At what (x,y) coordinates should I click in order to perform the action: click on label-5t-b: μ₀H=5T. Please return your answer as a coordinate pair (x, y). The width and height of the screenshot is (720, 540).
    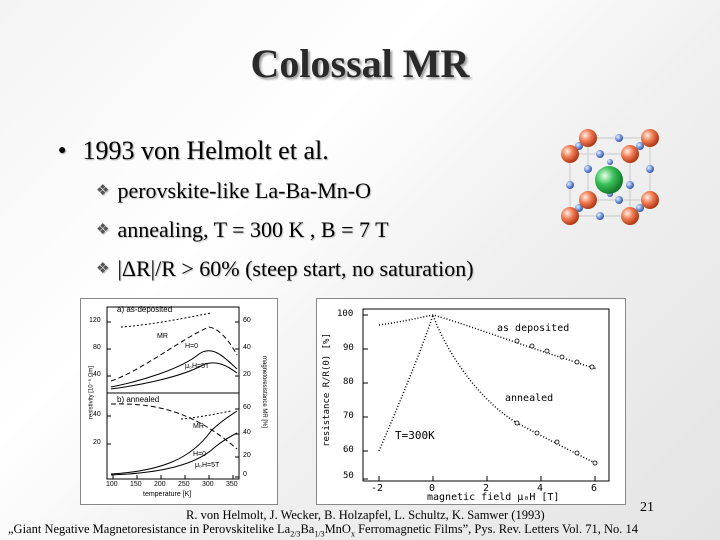
    Looking at the image, I should click on (207, 465).